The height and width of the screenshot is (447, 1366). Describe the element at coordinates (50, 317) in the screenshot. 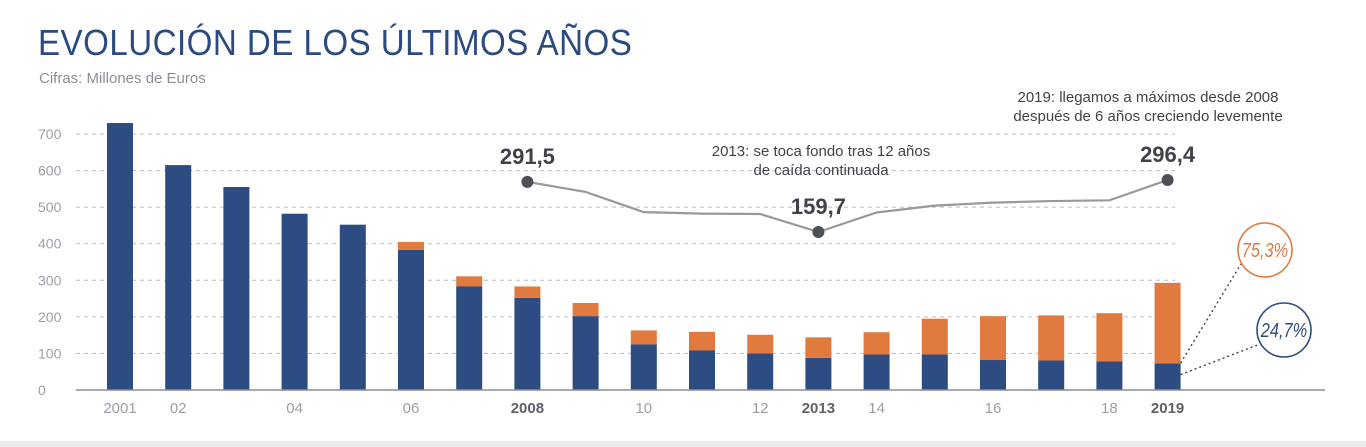

I see `y-tick-label: 200` at that location.